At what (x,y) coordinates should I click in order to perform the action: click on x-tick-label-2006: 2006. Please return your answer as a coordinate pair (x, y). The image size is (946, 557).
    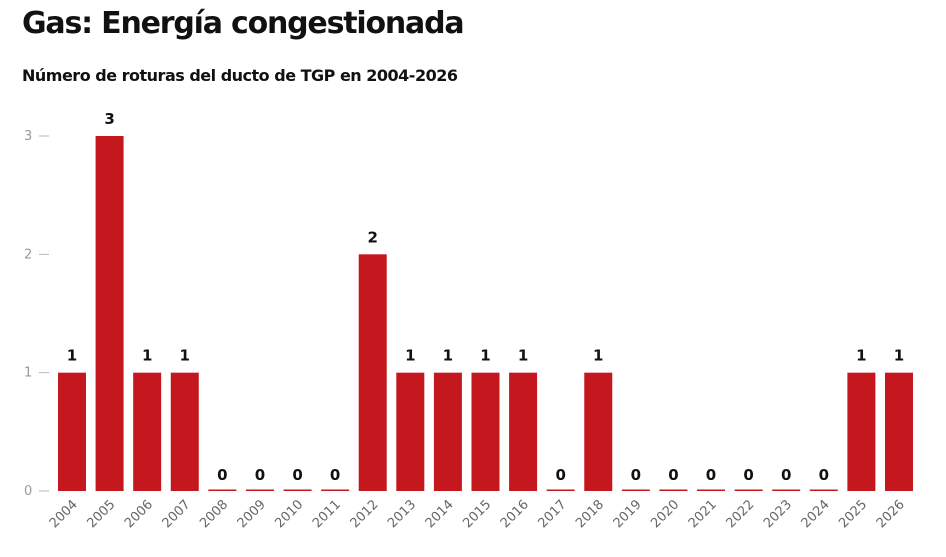
    Looking at the image, I should click on (139, 514).